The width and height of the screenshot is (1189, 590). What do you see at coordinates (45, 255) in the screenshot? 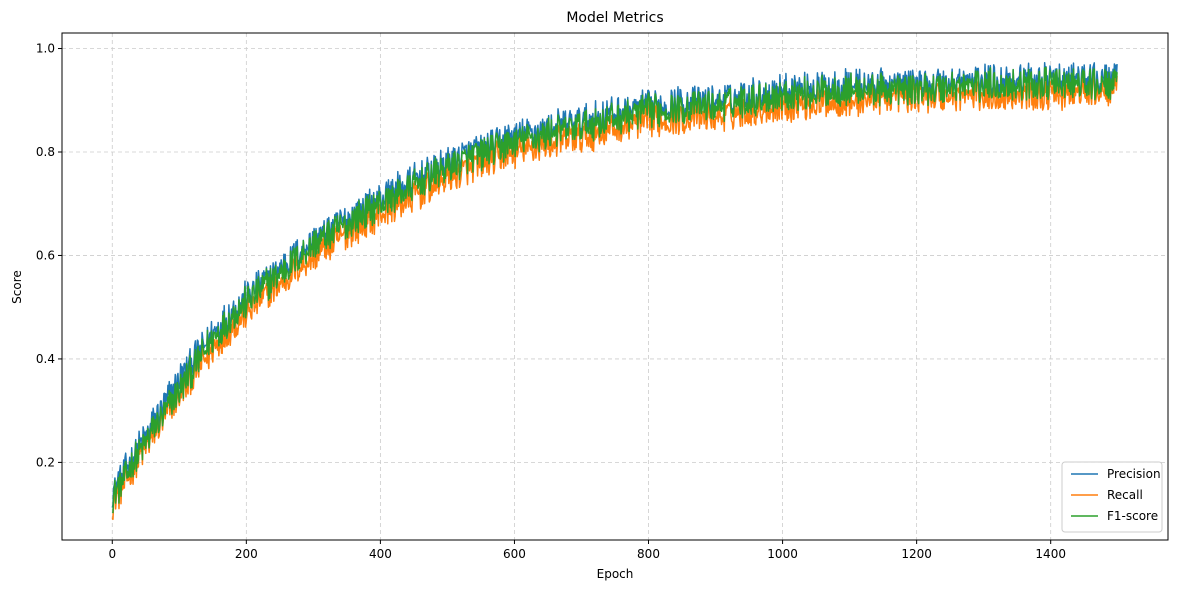
I see `y-tick-label: 0.6` at bounding box center [45, 255].